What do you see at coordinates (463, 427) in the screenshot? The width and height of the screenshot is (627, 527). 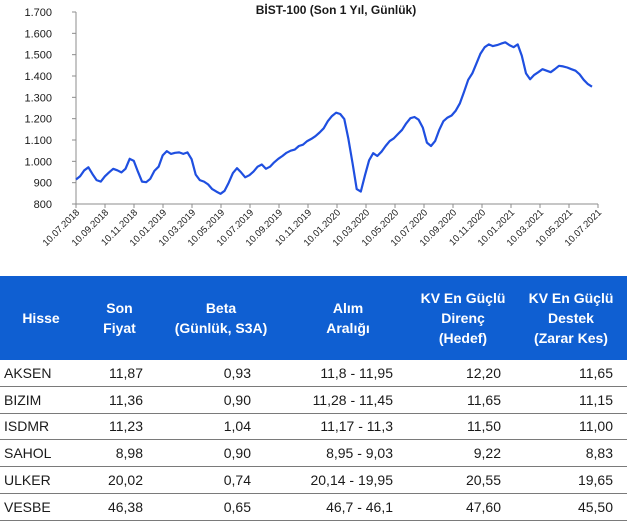 I see `cell-direnc: 11,50` at bounding box center [463, 427].